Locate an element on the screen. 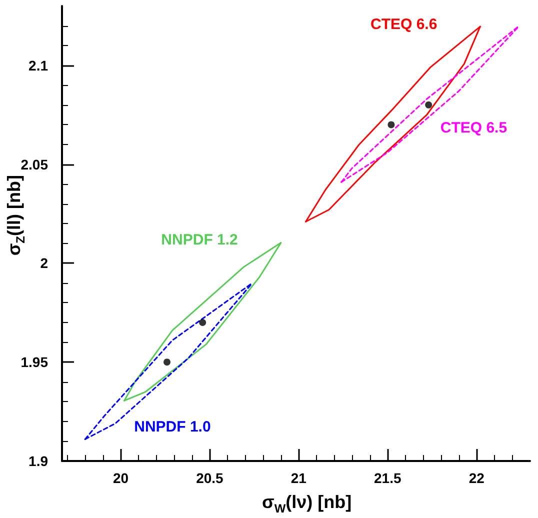  x-tick-label: 20 is located at coordinates (120, 478).